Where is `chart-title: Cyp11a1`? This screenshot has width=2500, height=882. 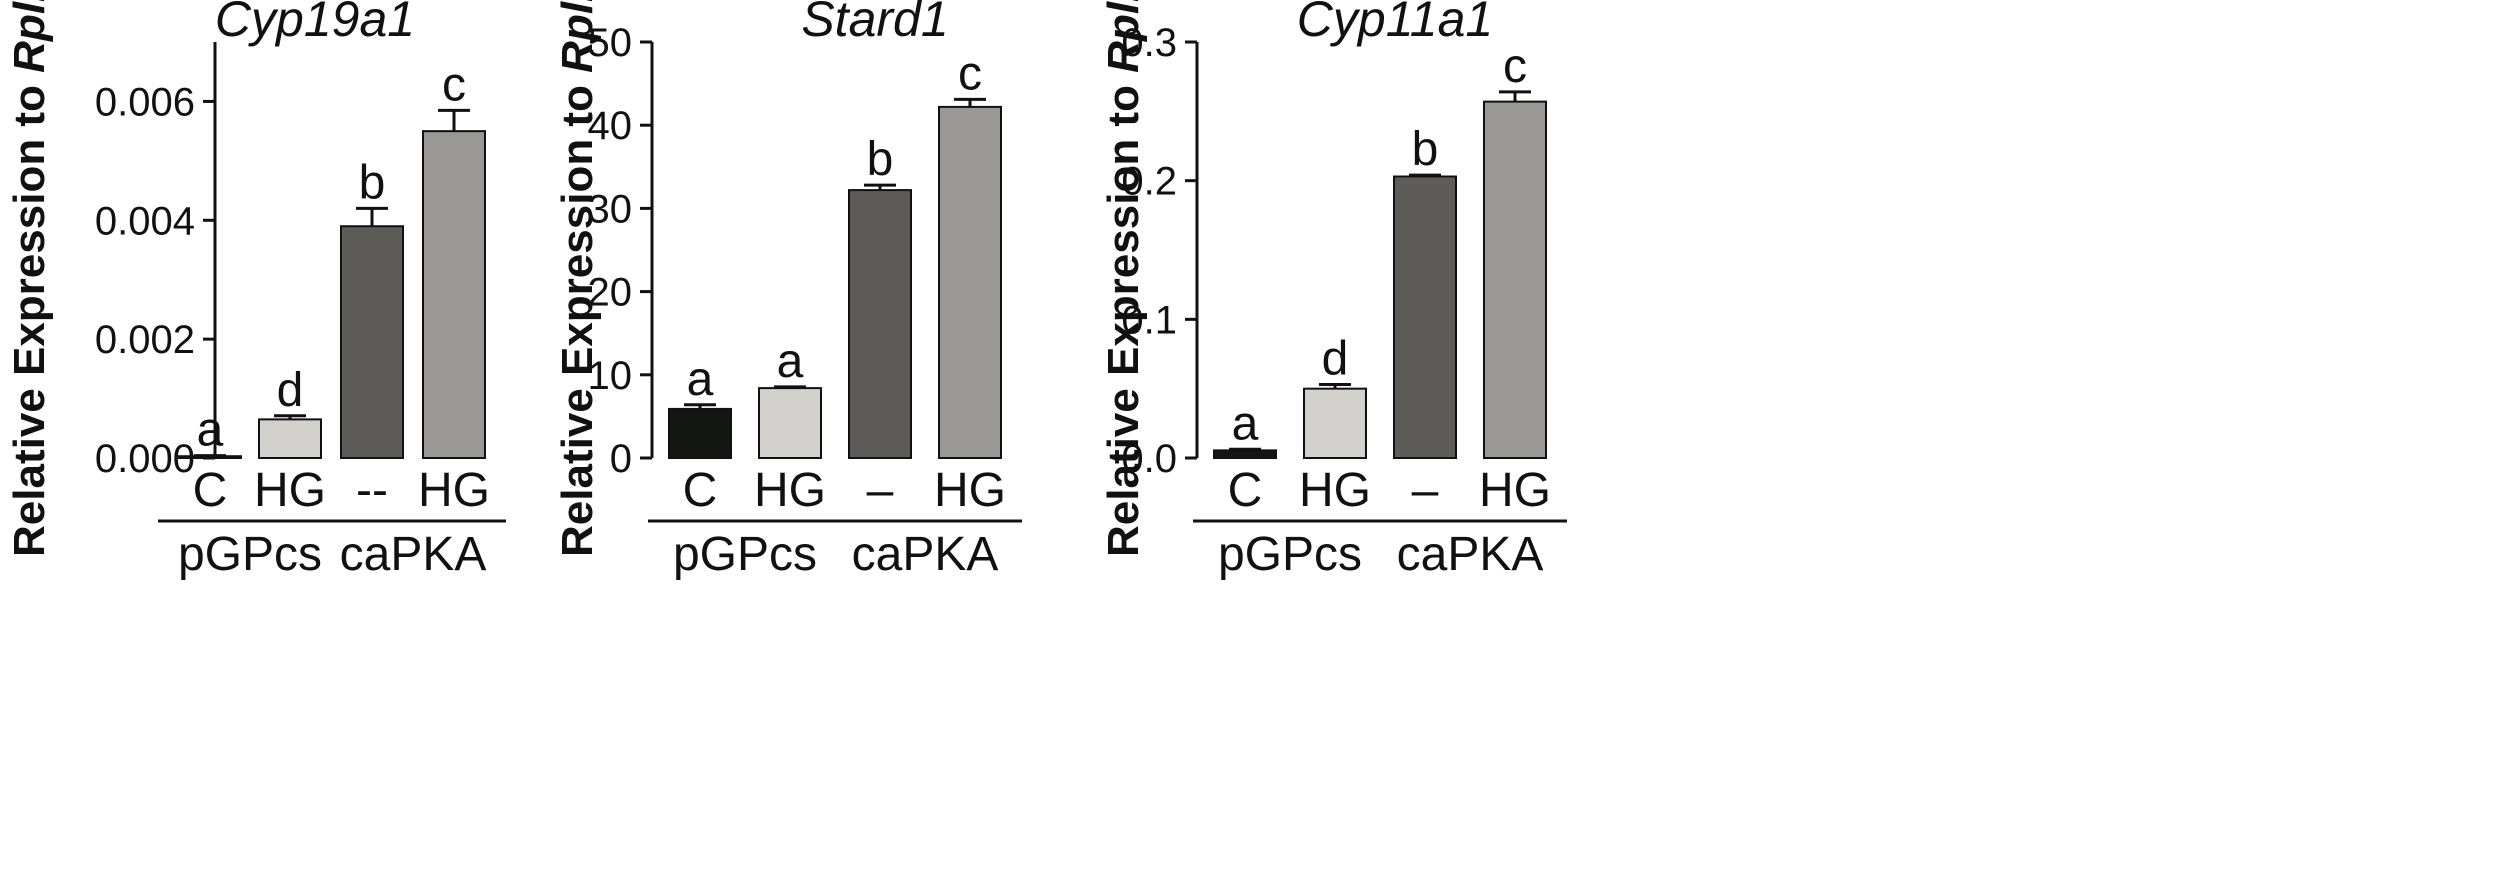
chart-title: Cyp11a1 is located at coordinates (1395, 23).